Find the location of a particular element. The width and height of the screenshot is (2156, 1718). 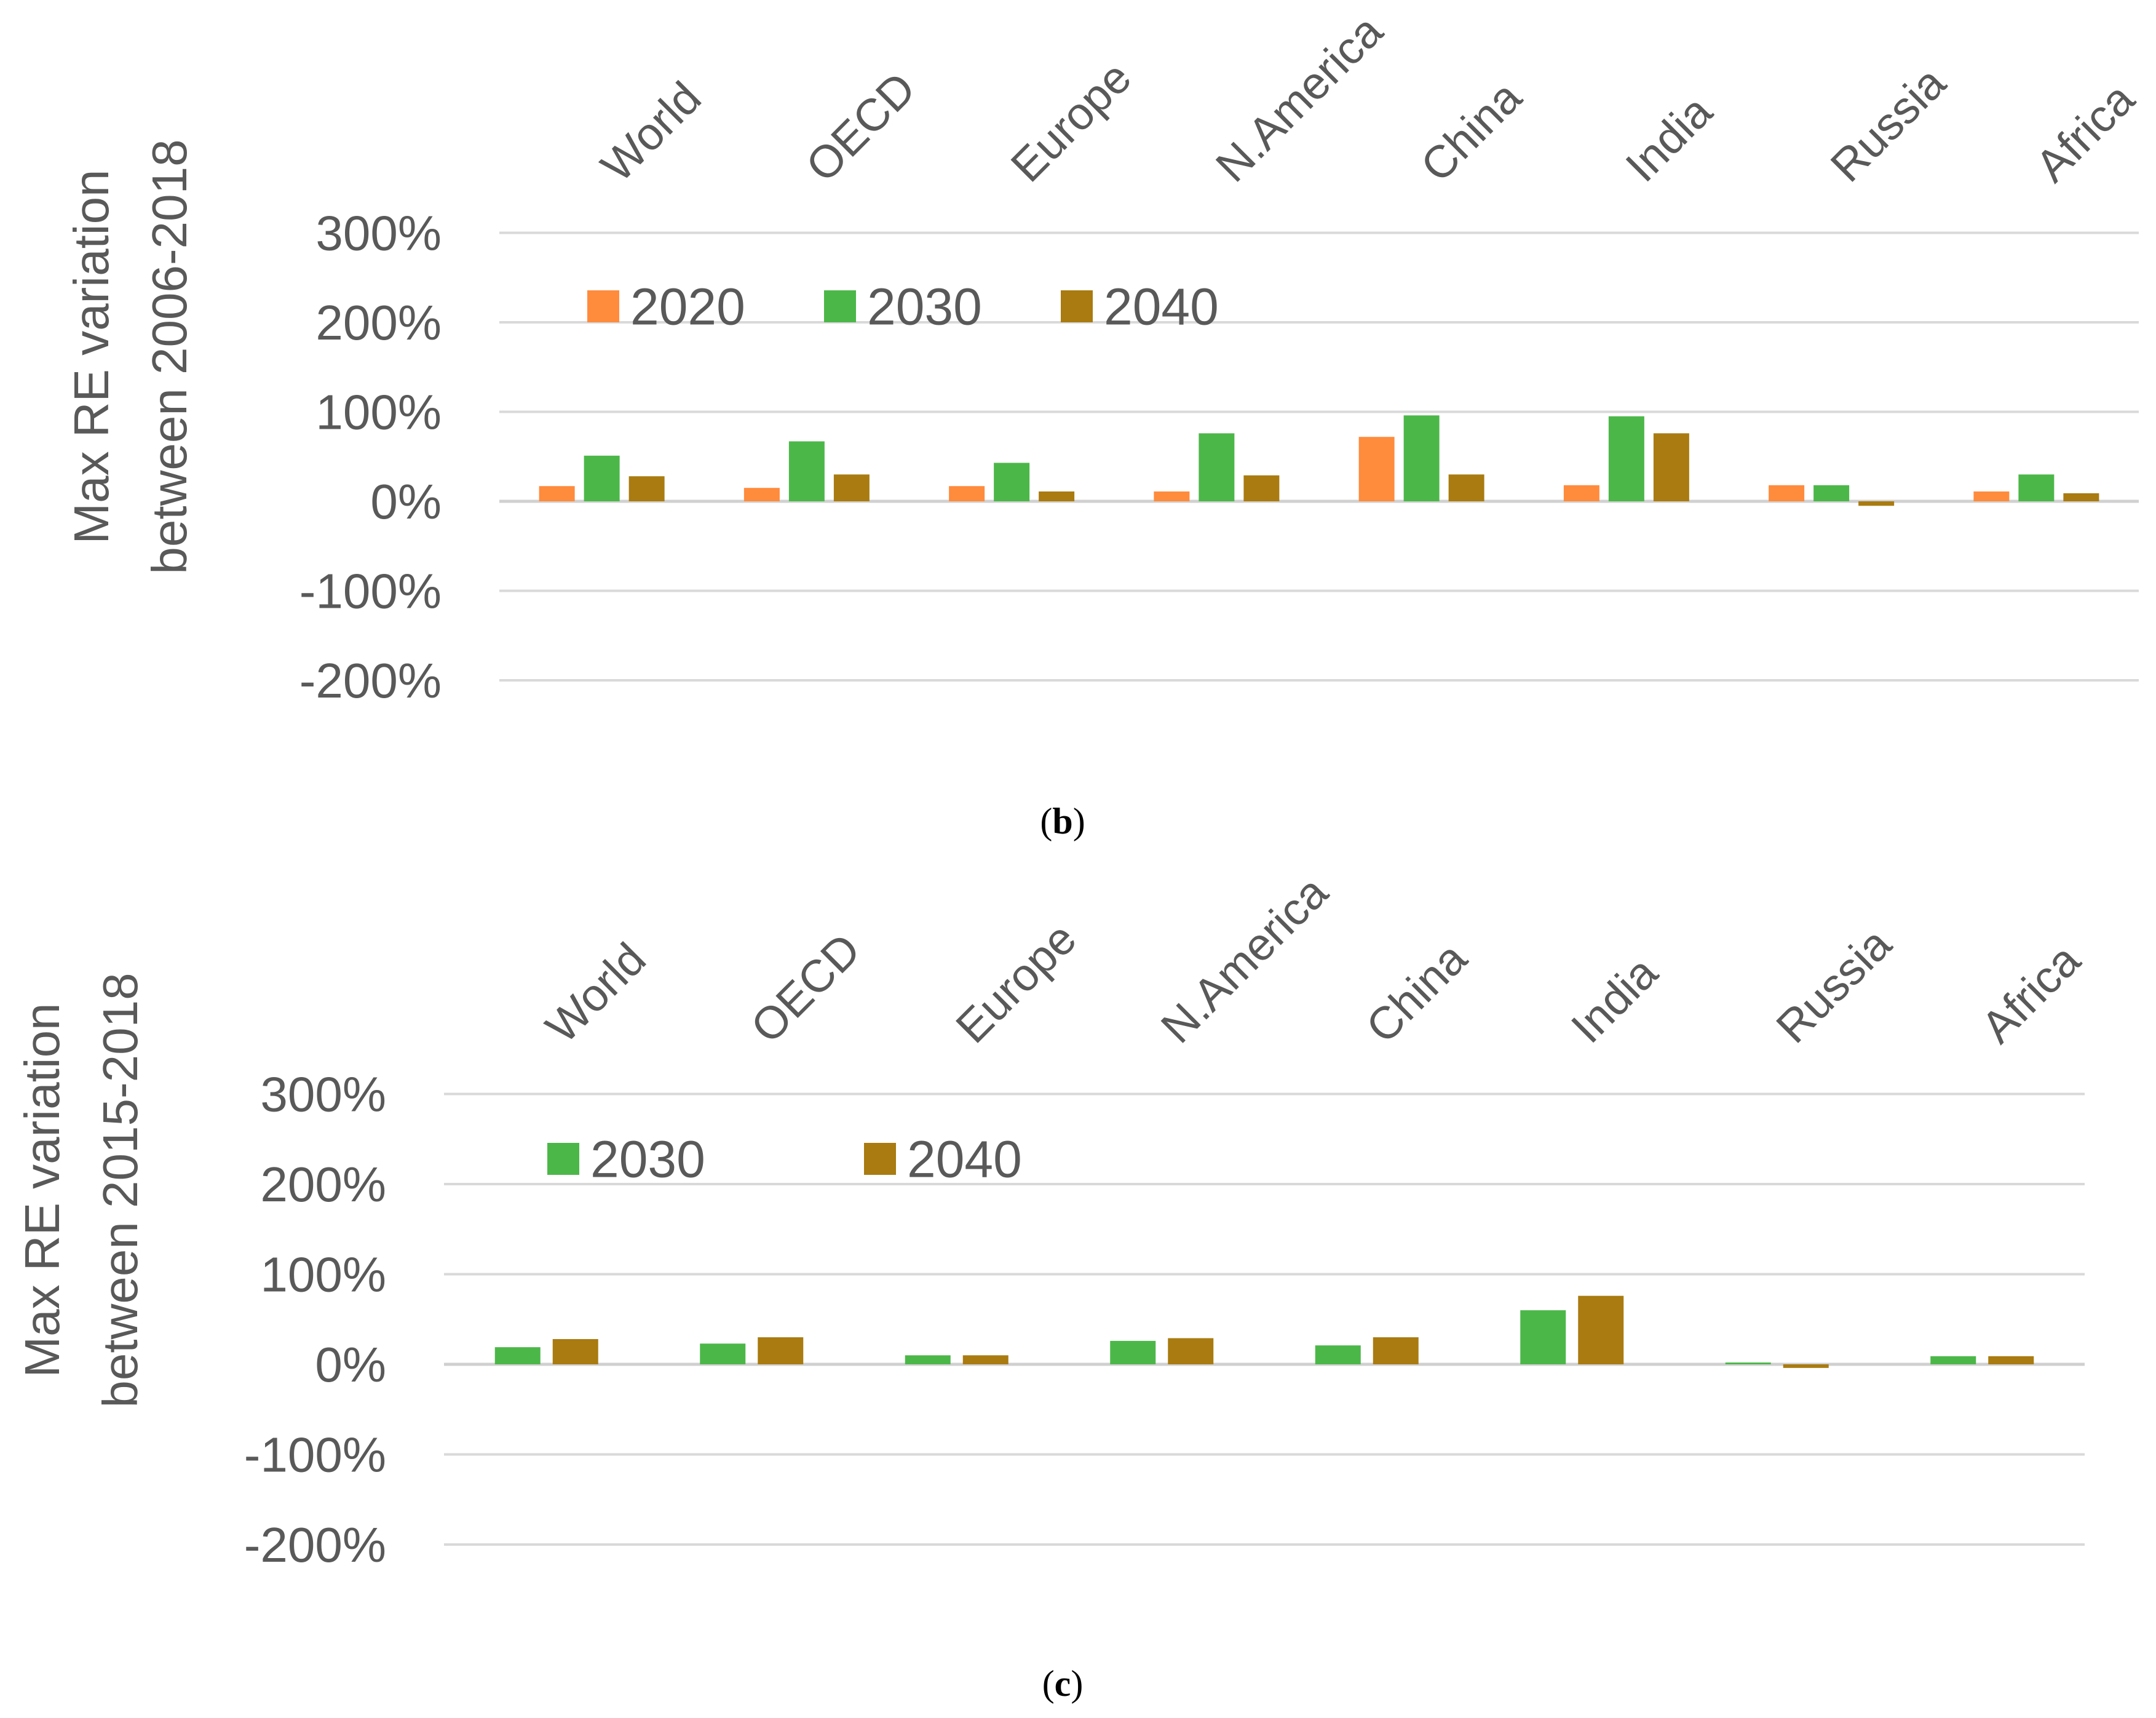

y-axis-label-line2: between 2006-2018 is located at coordinates (169, 356).